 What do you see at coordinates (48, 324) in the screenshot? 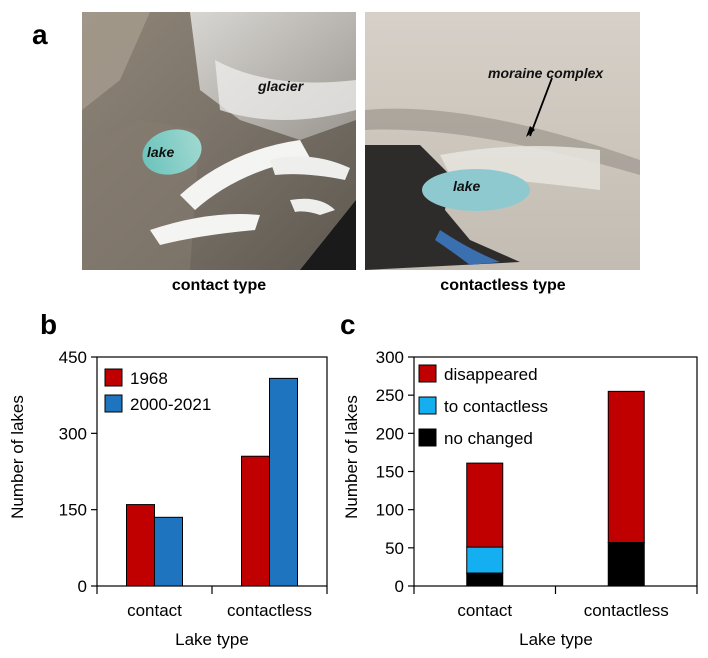
I see `panel-letter-b: b` at bounding box center [48, 324].